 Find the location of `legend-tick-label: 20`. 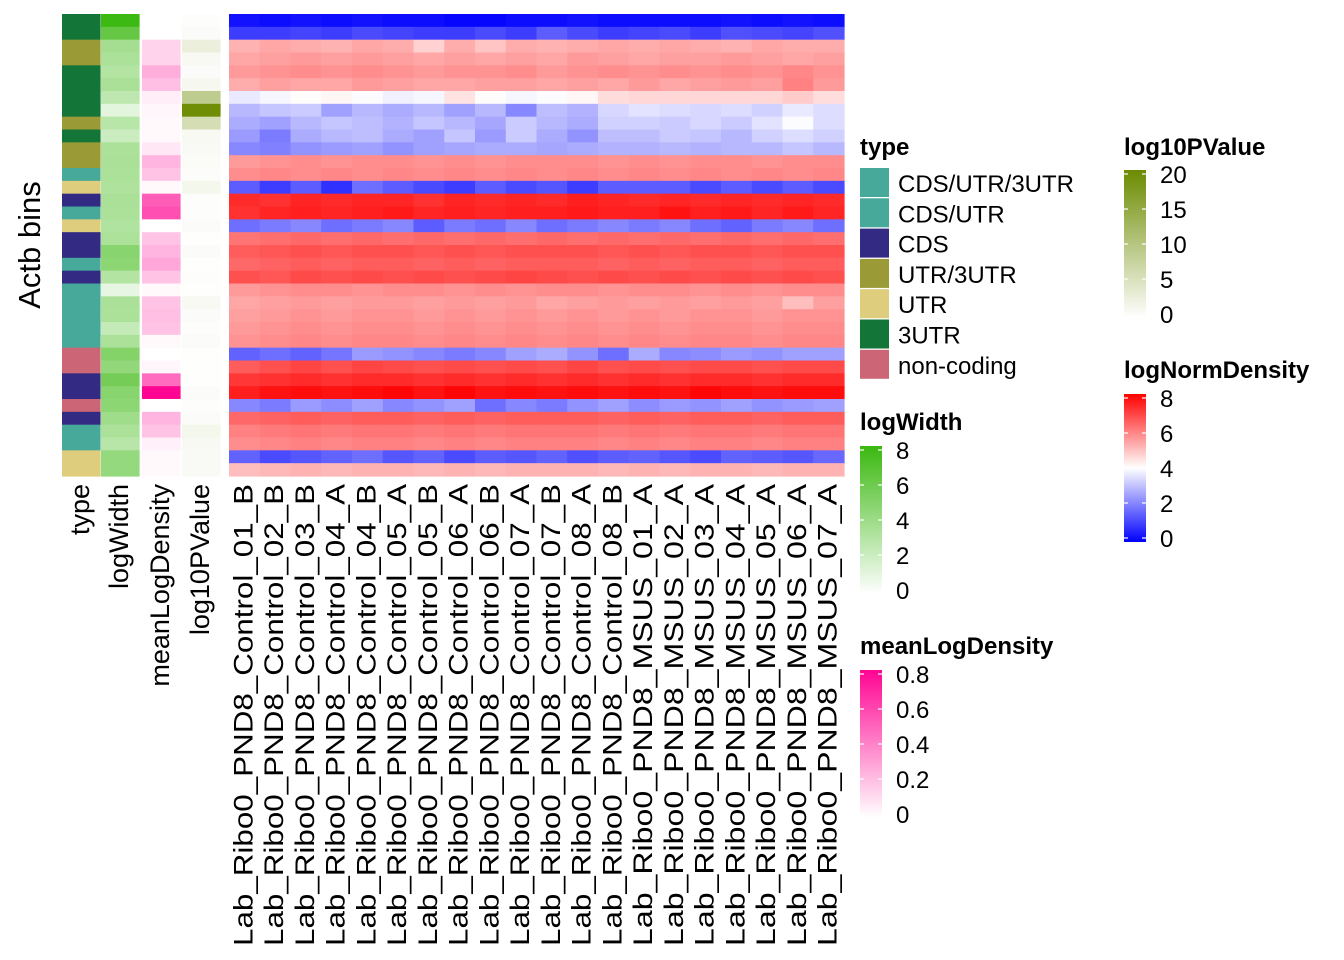

legend-tick-label: 20 is located at coordinates (1173, 175).